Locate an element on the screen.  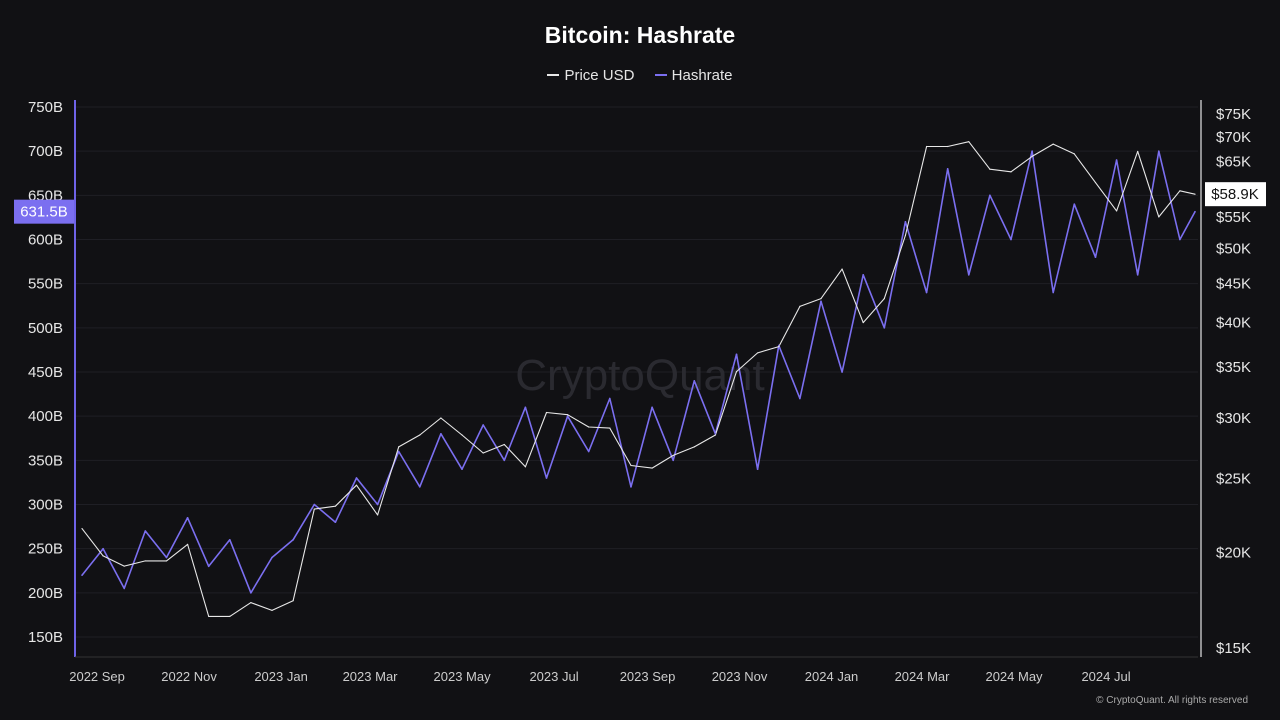
y-right-tick-label: $75K is located at coordinates (1233, 114).